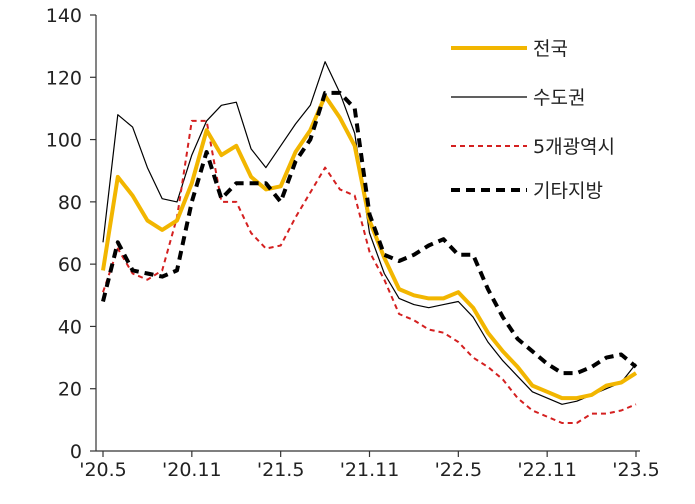  What do you see at coordinates (281, 470) in the screenshot?
I see `x-tick-label: '21.5` at bounding box center [281, 470].